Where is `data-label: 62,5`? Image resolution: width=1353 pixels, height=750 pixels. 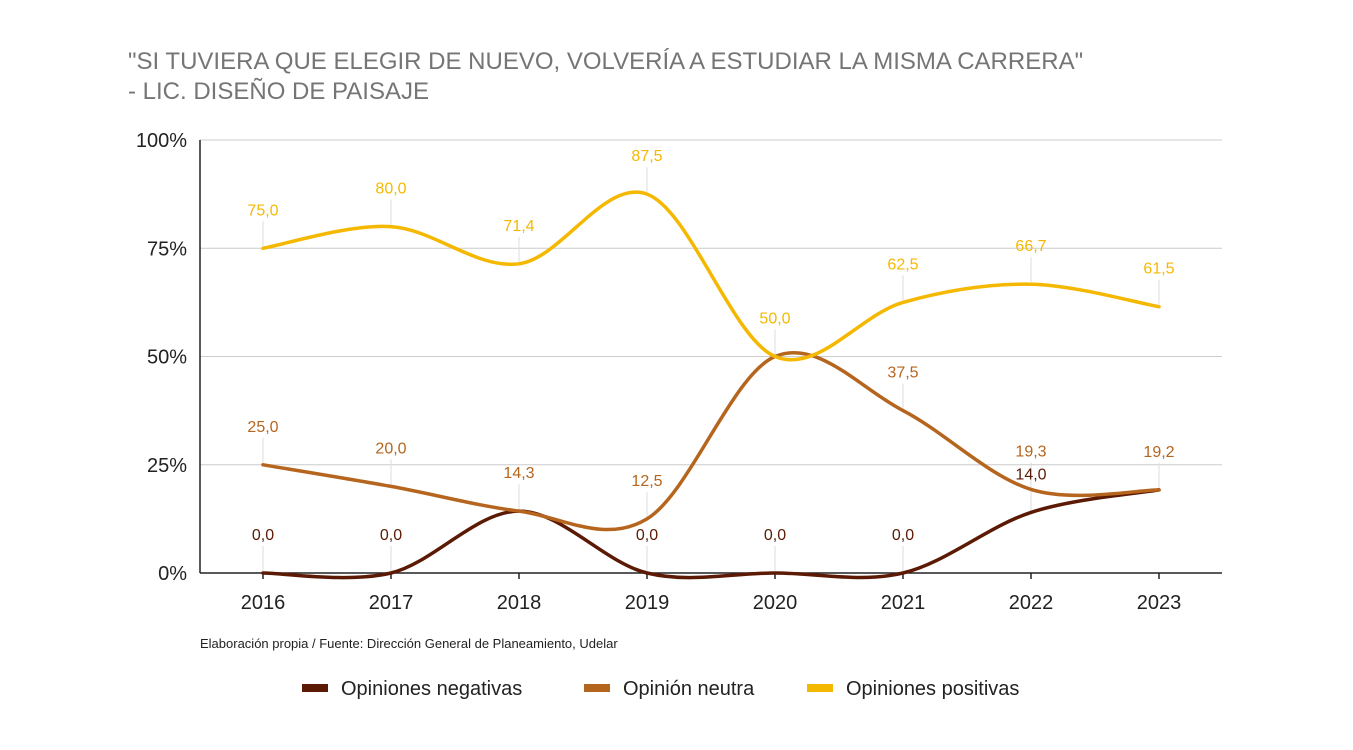
data-label: 62,5 is located at coordinates (902, 264).